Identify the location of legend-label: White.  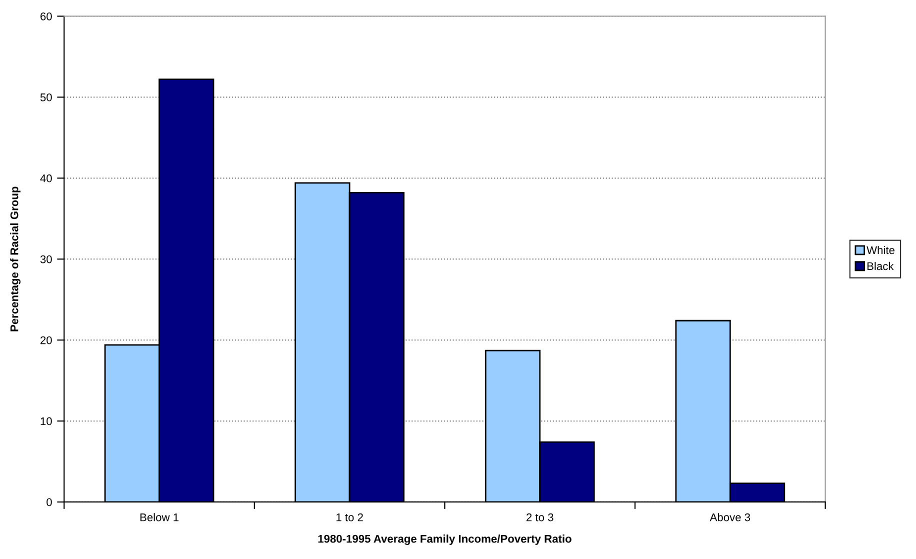
(880, 250).